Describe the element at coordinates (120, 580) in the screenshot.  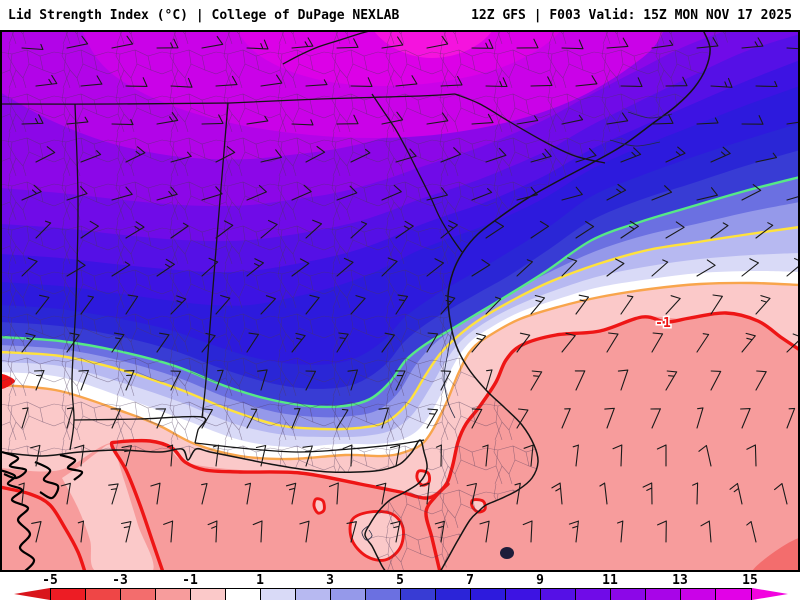
I see `colorbar-tick-label: -3` at that location.